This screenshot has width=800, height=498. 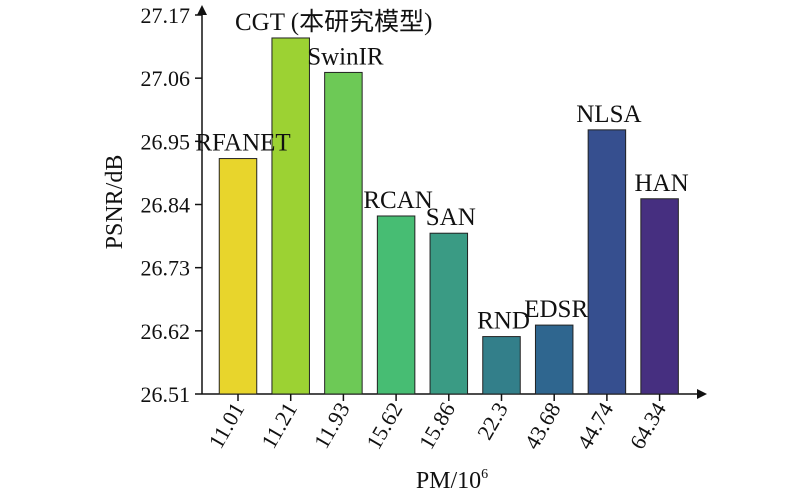 What do you see at coordinates (115, 202) in the screenshot?
I see `y-axis-title: PSNR/dB` at bounding box center [115, 202].